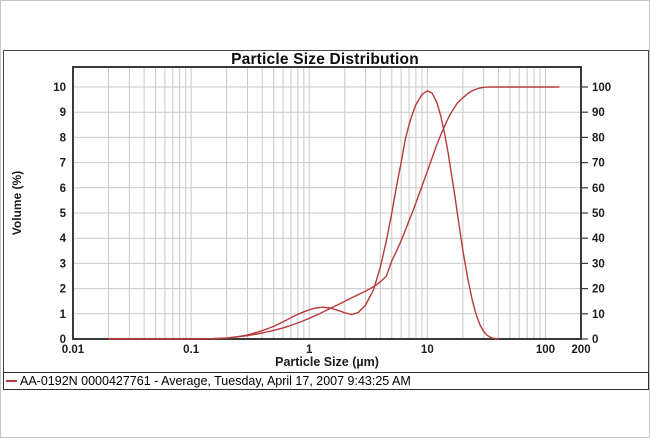 The width and height of the screenshot is (650, 439). I want to click on x-axis-label: Particle Size (µm), so click(327, 362).